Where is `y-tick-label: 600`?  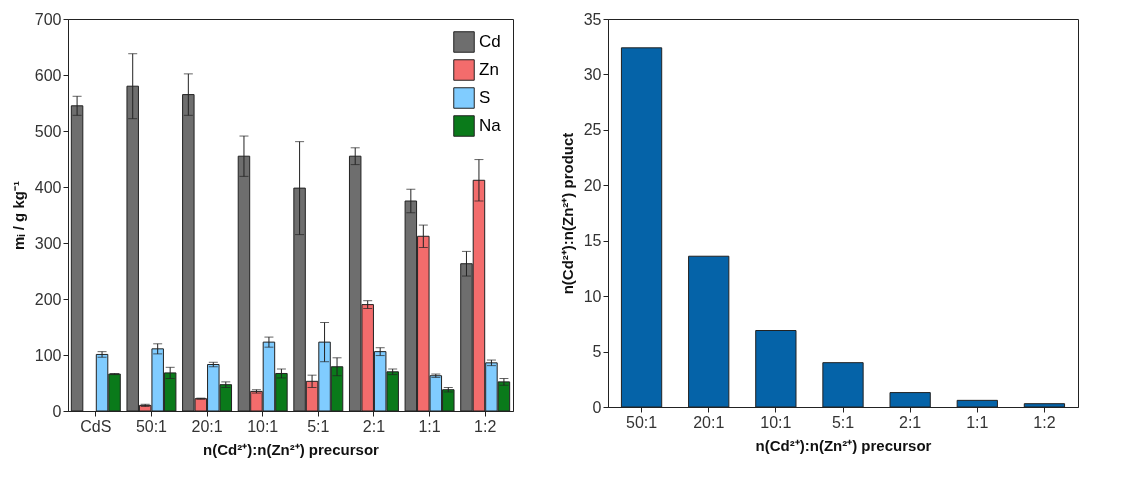
y-tick-label: 600 is located at coordinates (48, 75).